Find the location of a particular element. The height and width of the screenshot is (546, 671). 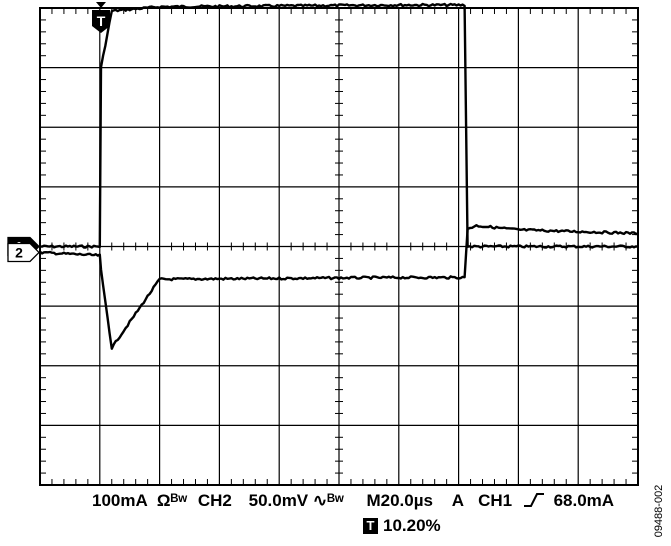

ch2-label: CH2 is located at coordinates (214, 500).